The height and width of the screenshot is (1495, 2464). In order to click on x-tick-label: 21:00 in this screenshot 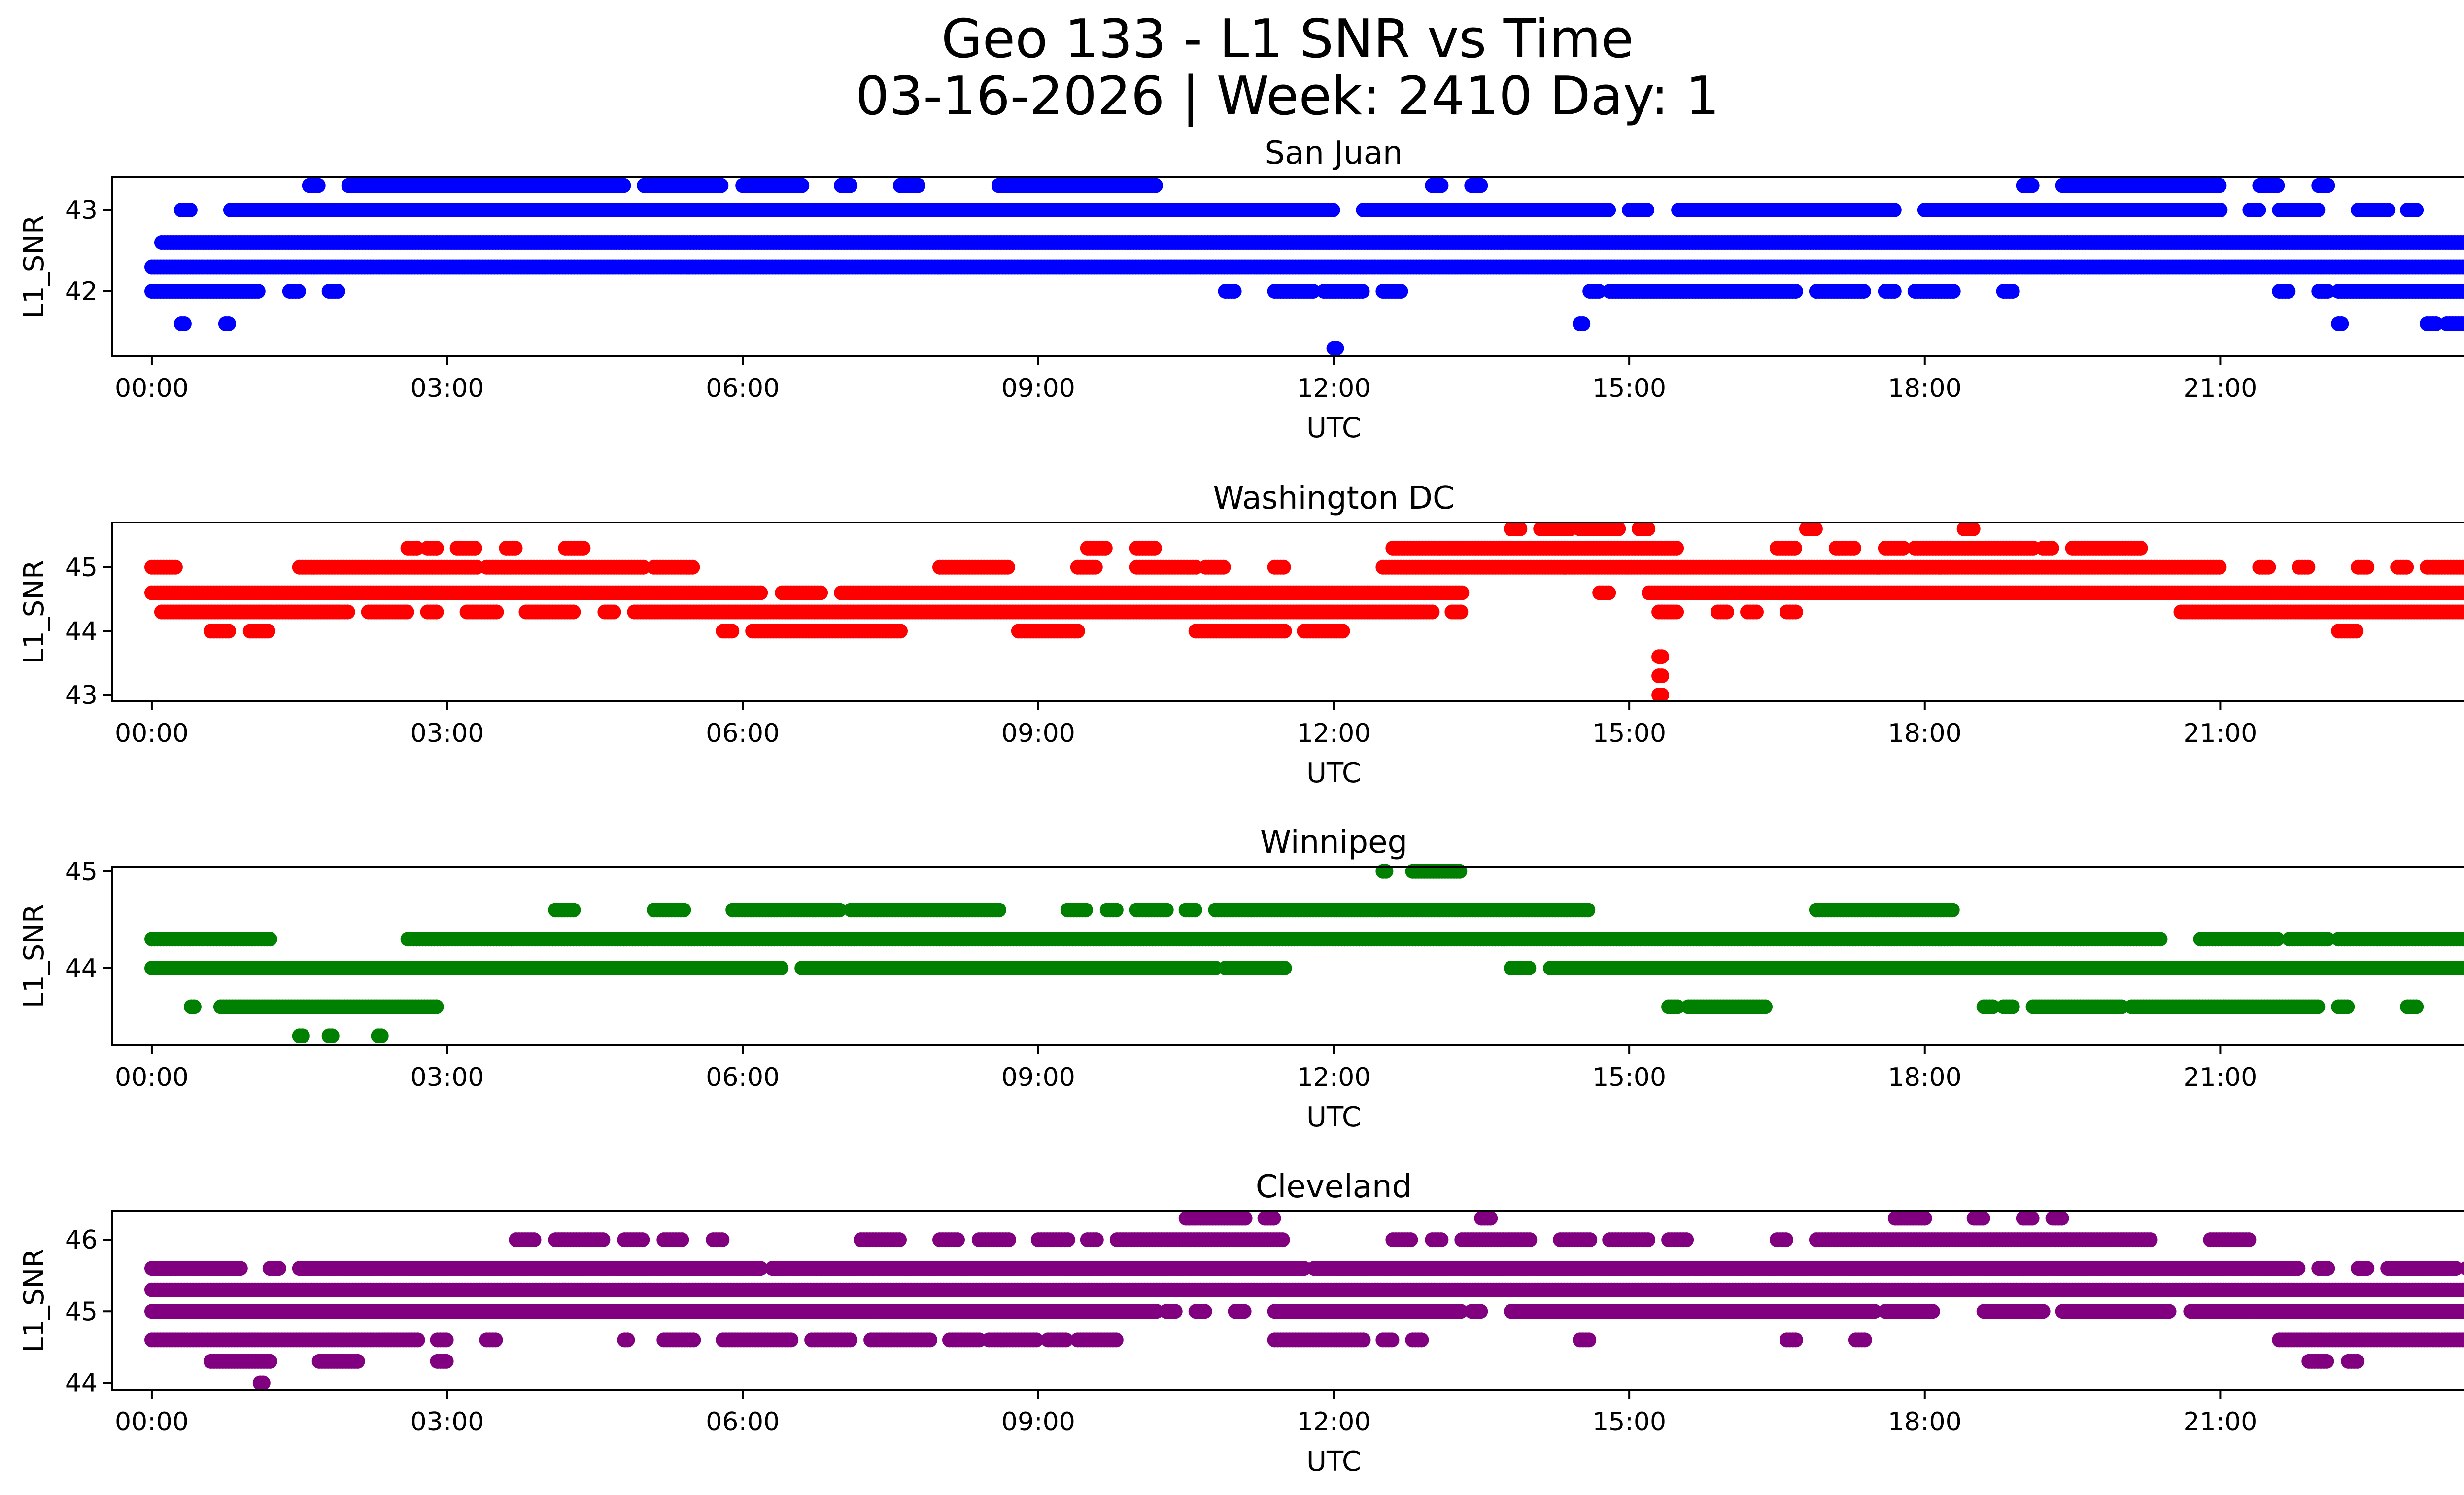, I will do `click(2220, 388)`.